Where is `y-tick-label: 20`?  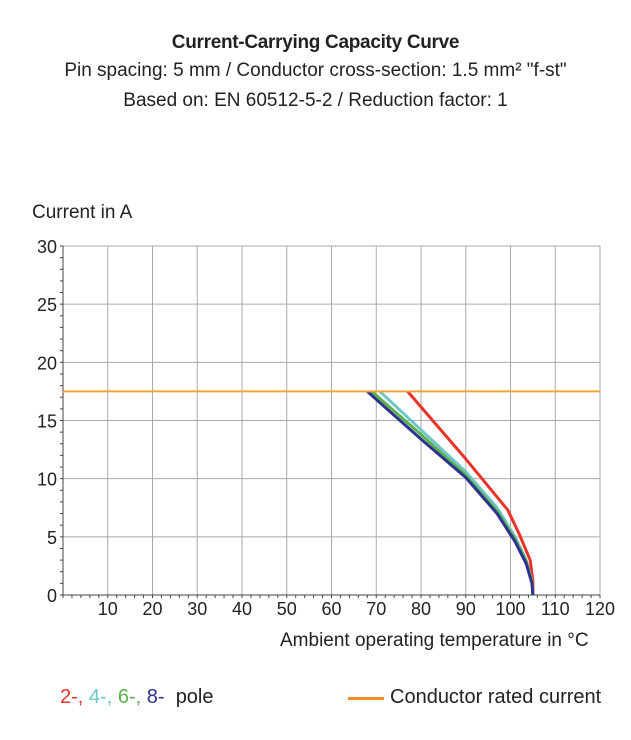
y-tick-label: 20 is located at coordinates (47, 363).